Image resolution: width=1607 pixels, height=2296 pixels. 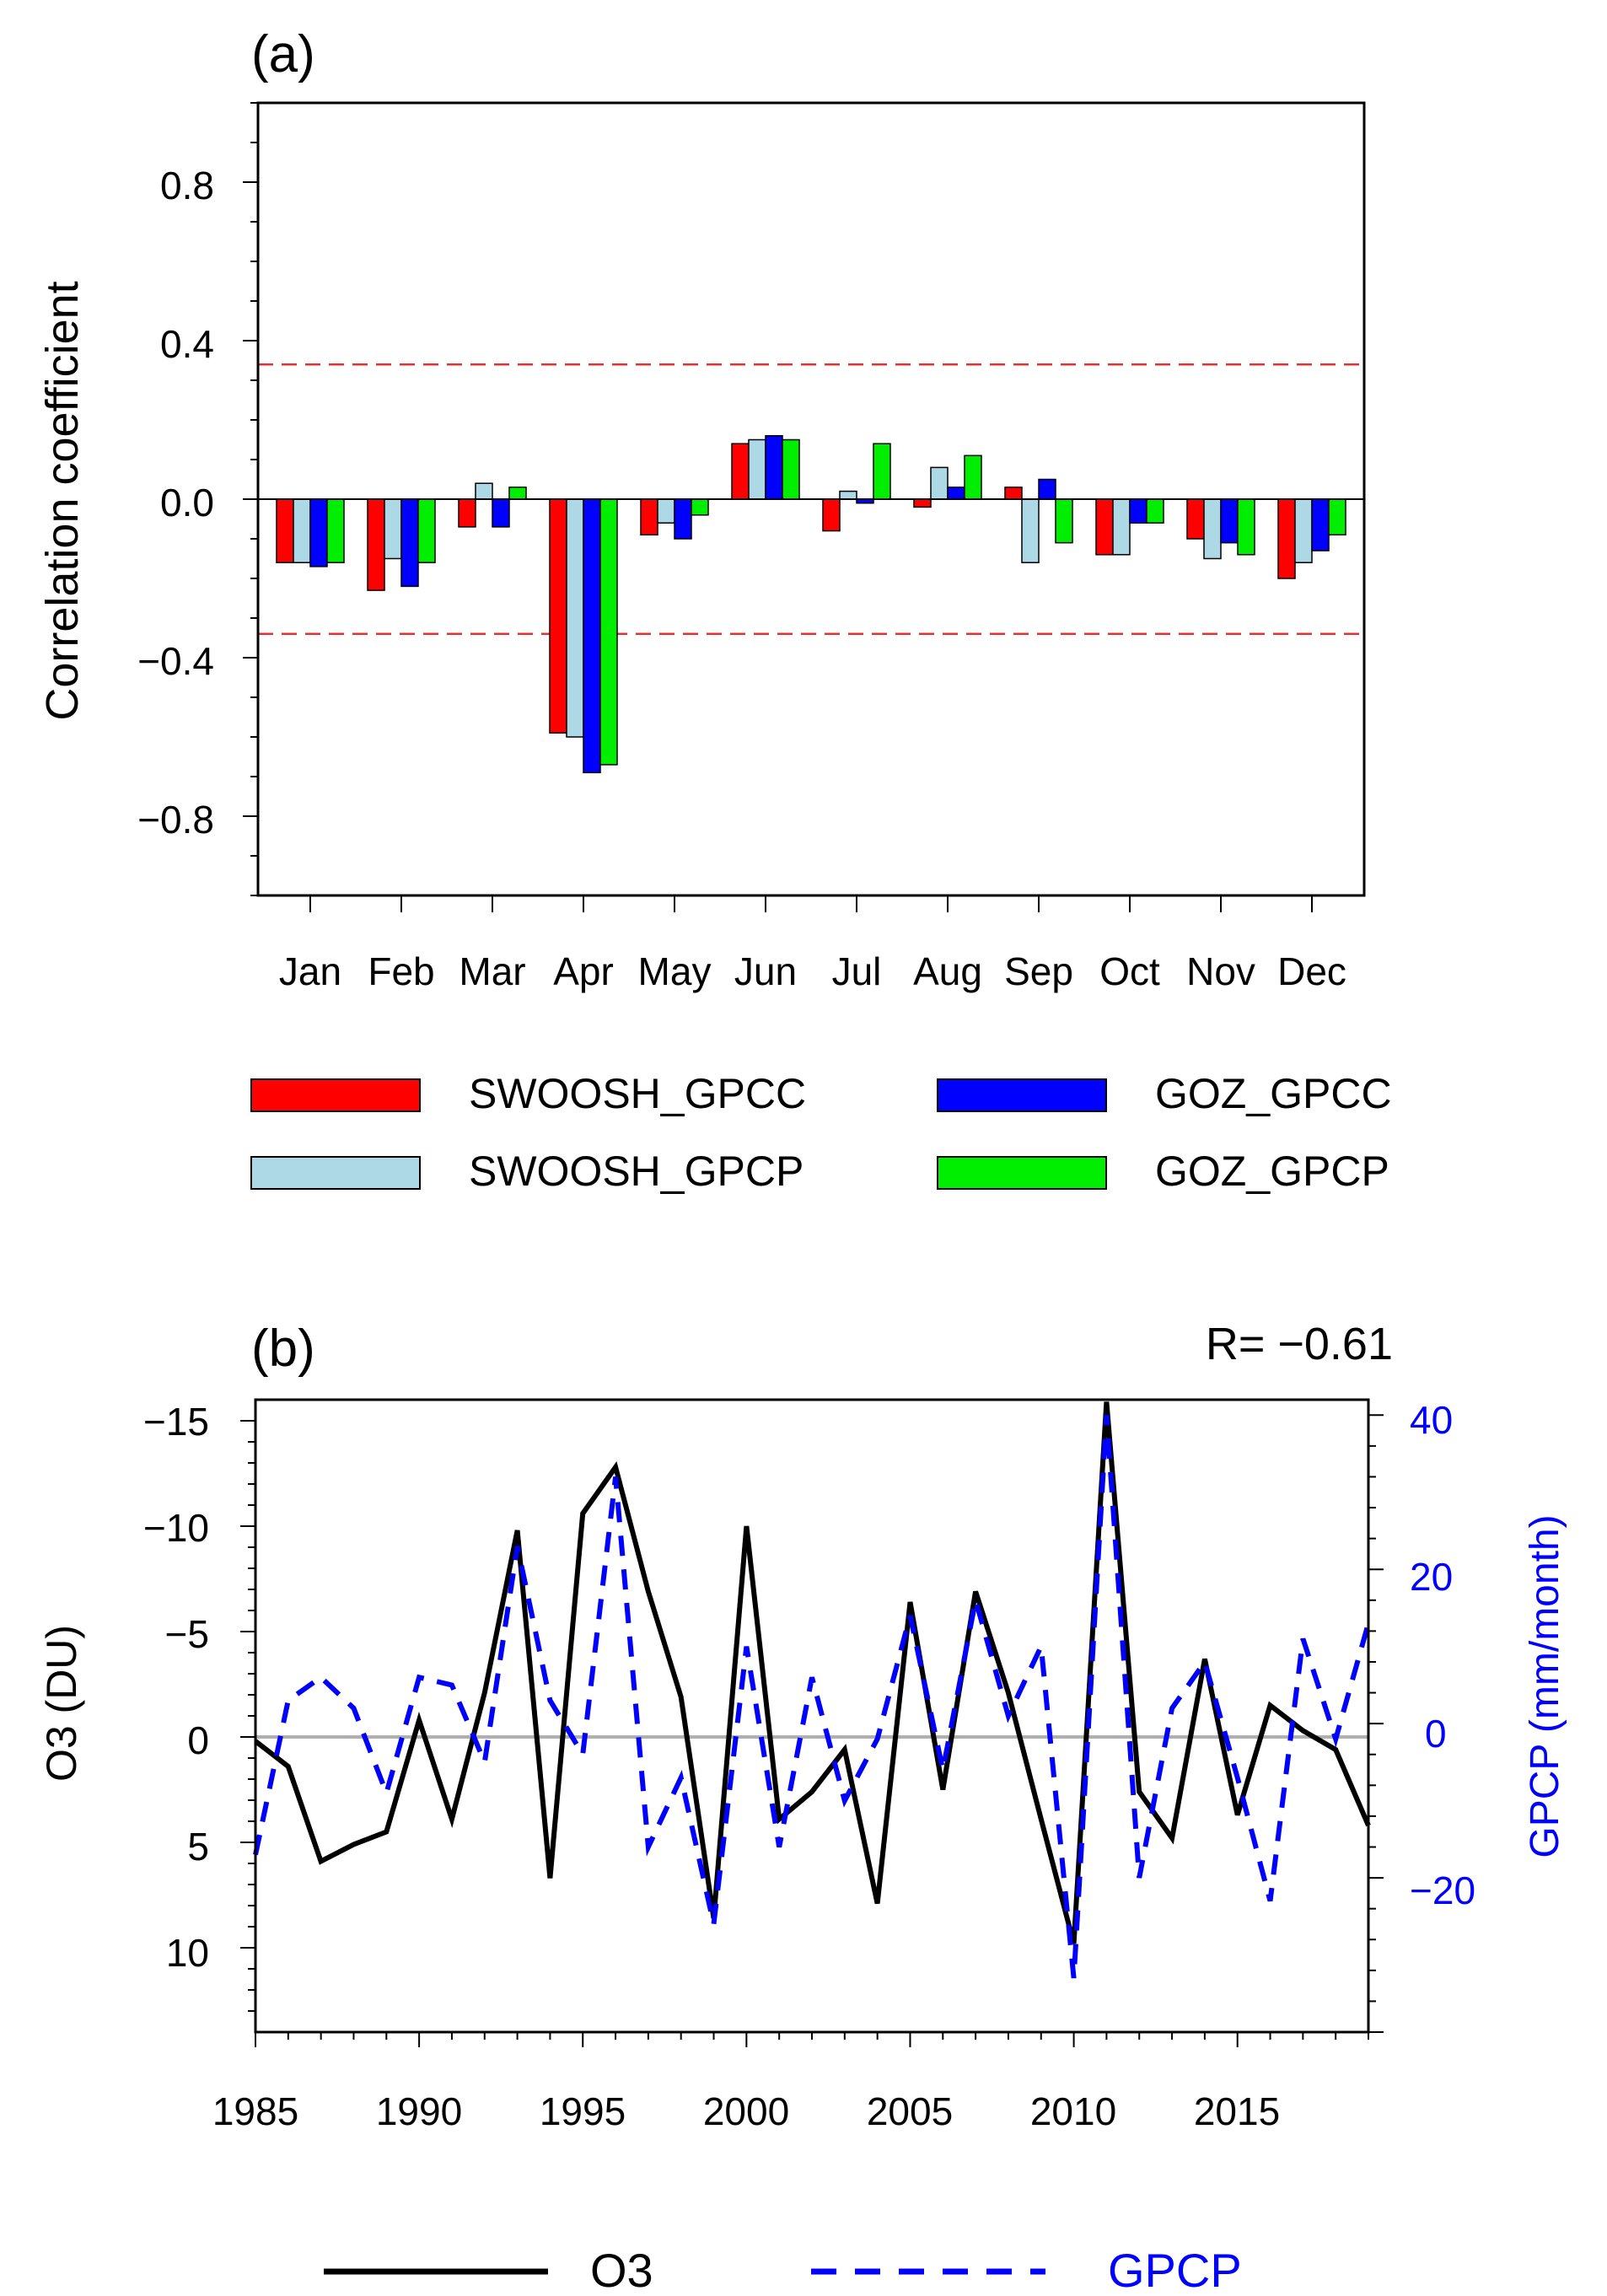 I want to click on bar-swoosh-gpcp-sep, so click(x=1030, y=530).